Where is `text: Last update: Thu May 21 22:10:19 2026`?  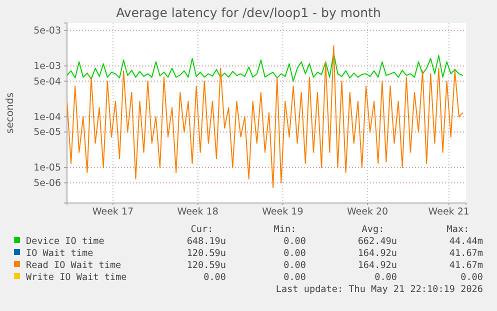
text: Last update: Thu May 21 22:10:19 2026 is located at coordinates (379, 289).